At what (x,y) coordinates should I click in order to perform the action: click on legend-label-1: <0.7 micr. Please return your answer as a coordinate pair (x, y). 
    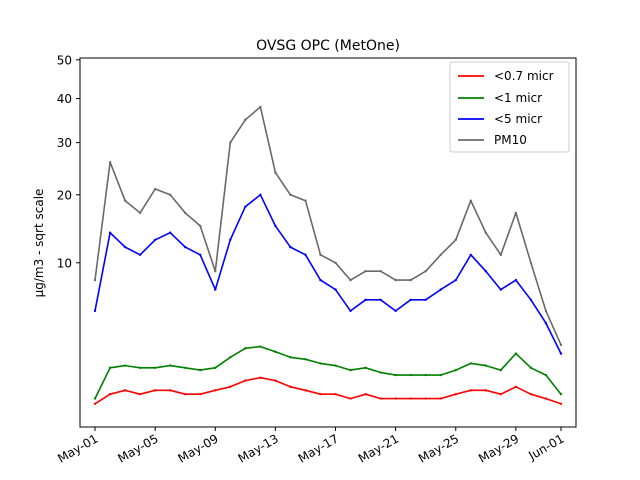
    Looking at the image, I should click on (524, 76).